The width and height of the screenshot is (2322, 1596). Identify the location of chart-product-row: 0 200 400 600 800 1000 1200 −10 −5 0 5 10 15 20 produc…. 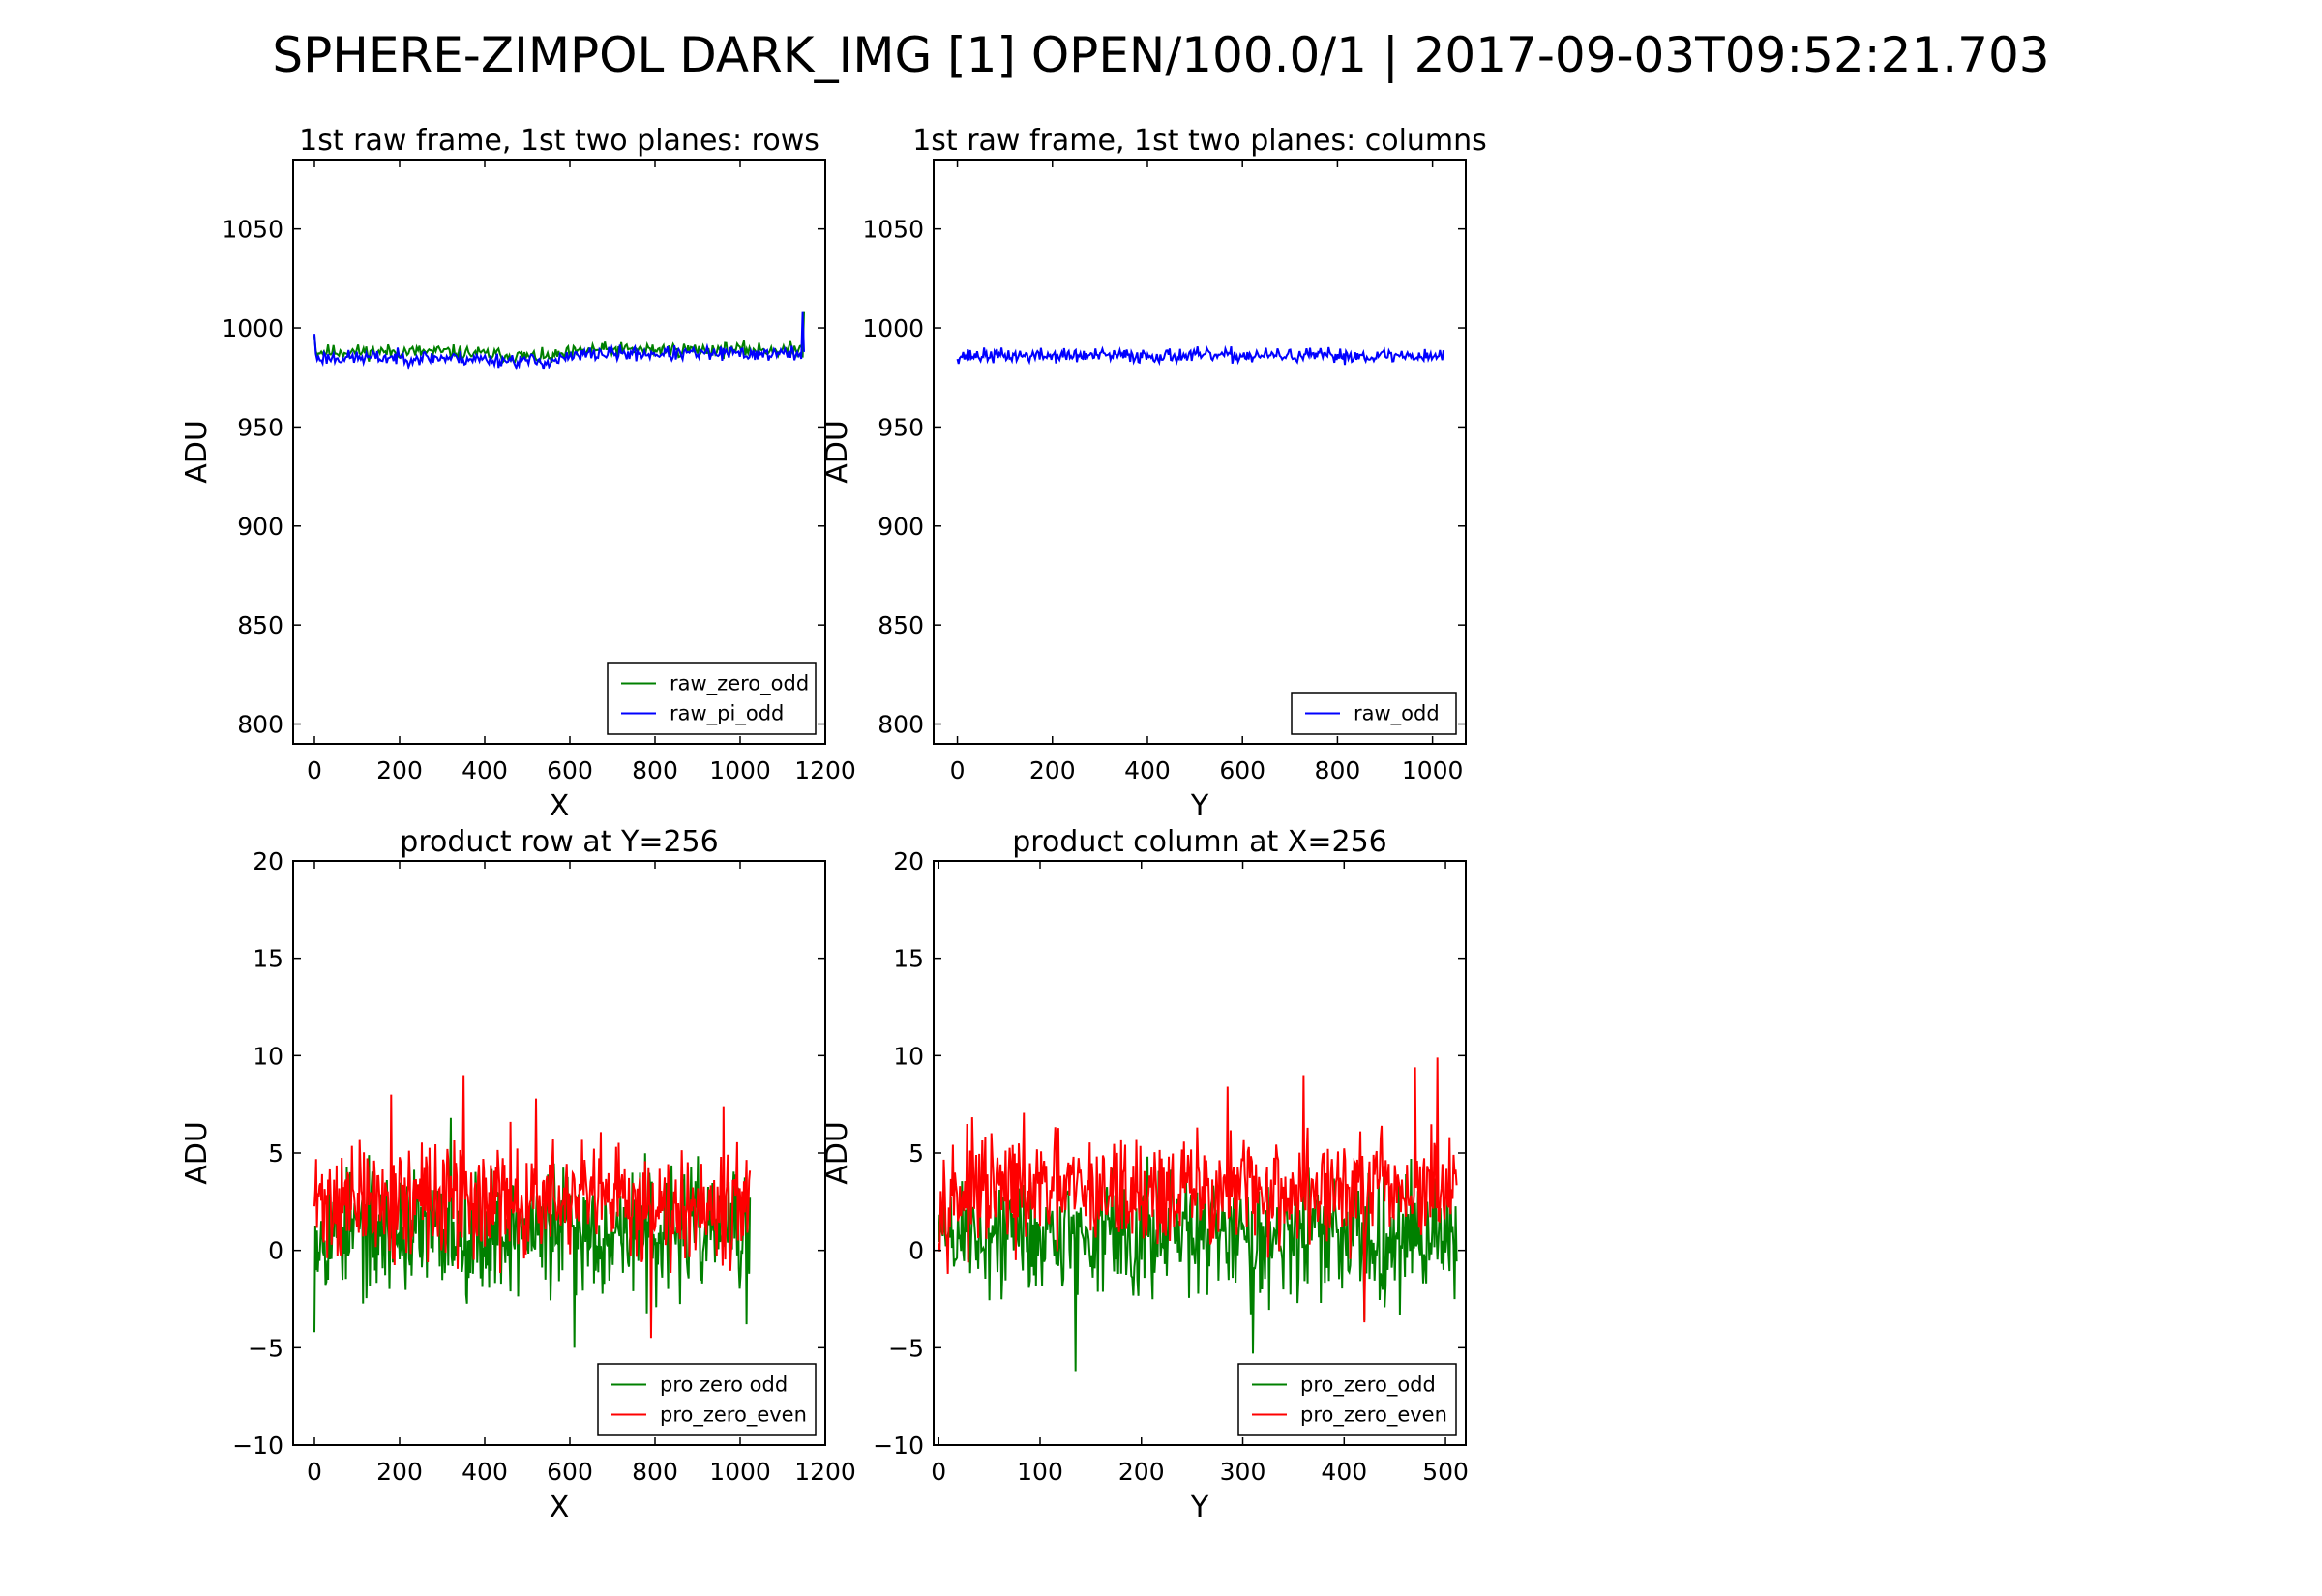
(518, 1174).